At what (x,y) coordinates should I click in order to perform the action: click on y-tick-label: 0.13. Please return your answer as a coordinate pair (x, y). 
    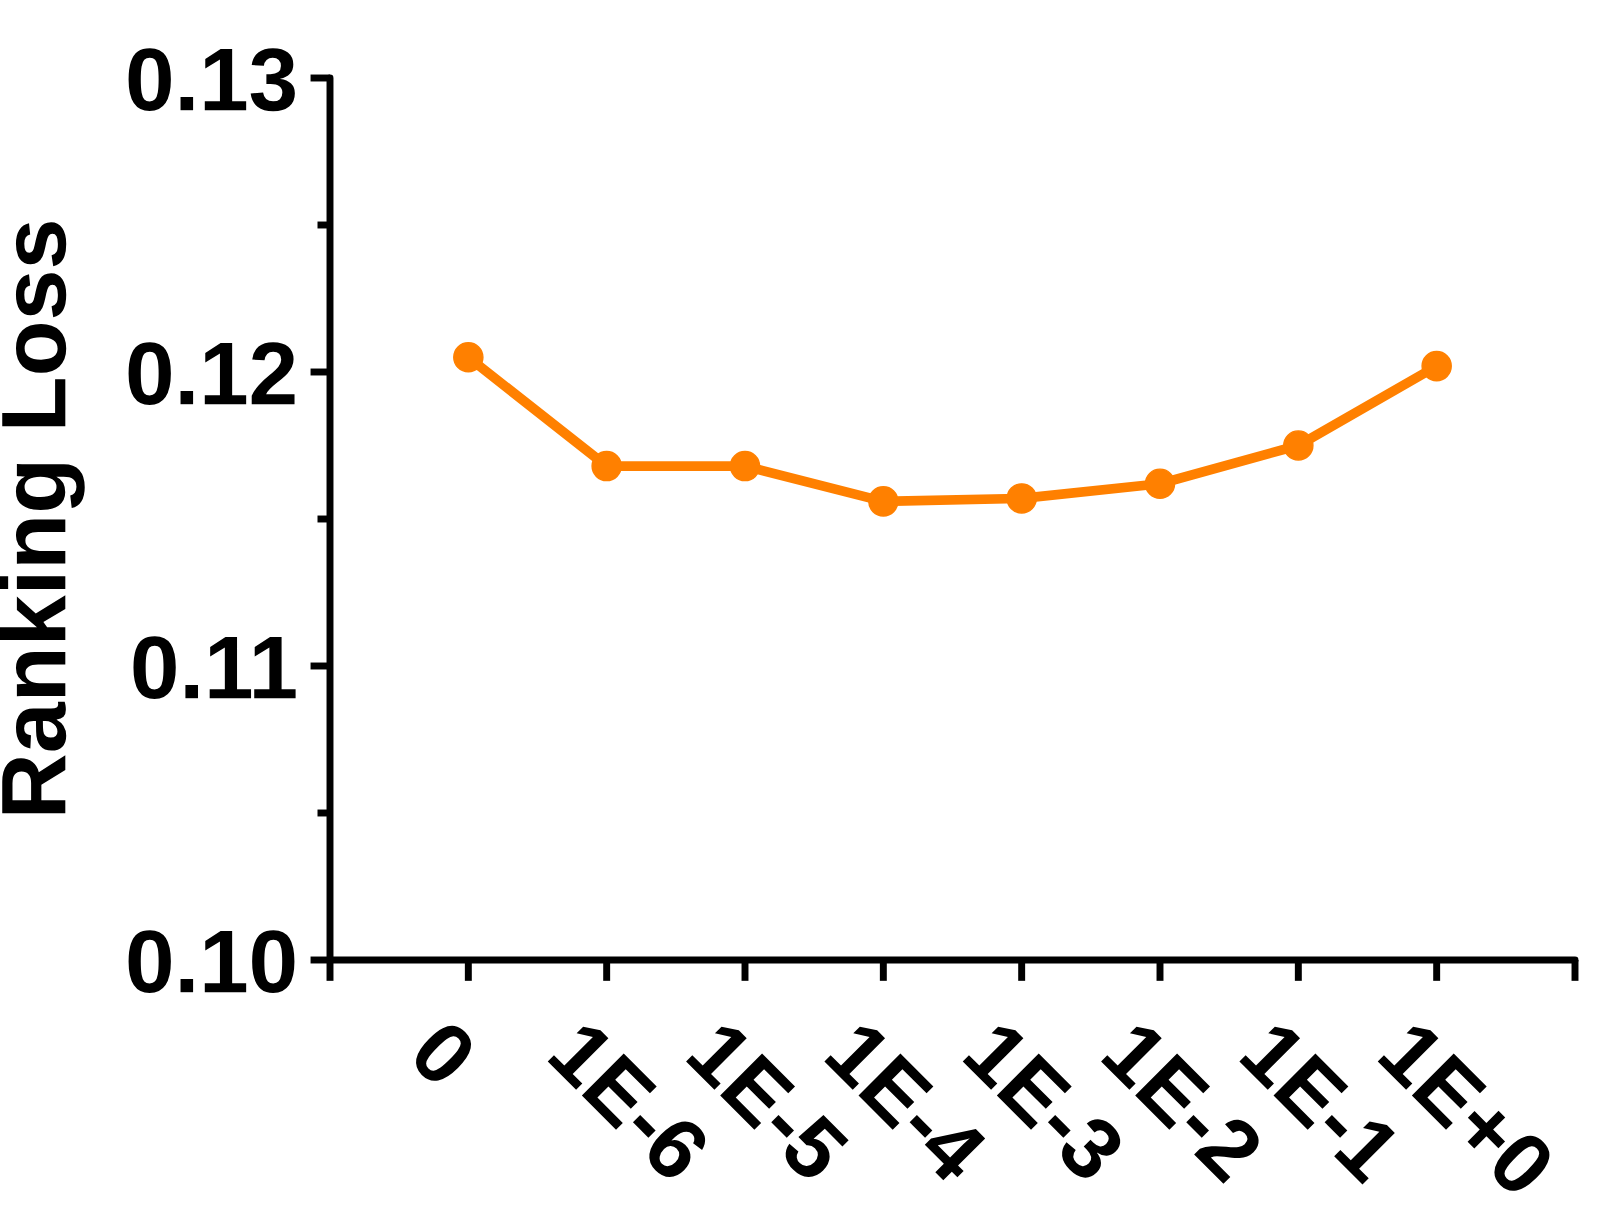
    Looking at the image, I should click on (211, 80).